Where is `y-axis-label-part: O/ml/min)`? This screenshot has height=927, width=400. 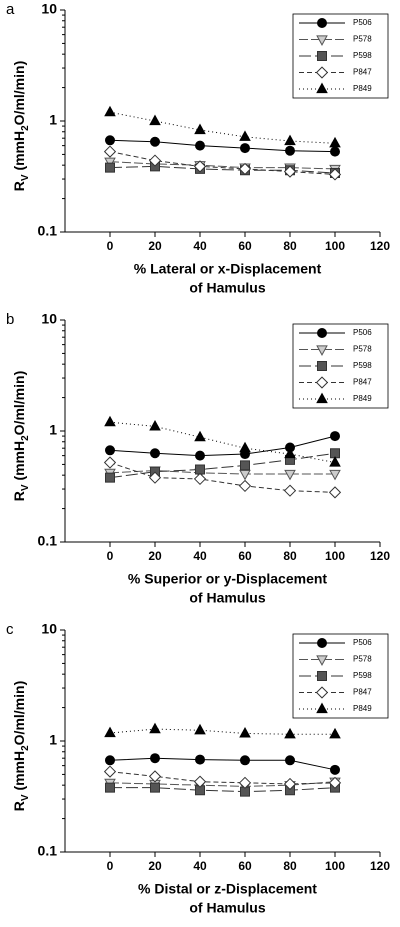 y-axis-label-part: O/ml/min) is located at coordinates (19, 713).